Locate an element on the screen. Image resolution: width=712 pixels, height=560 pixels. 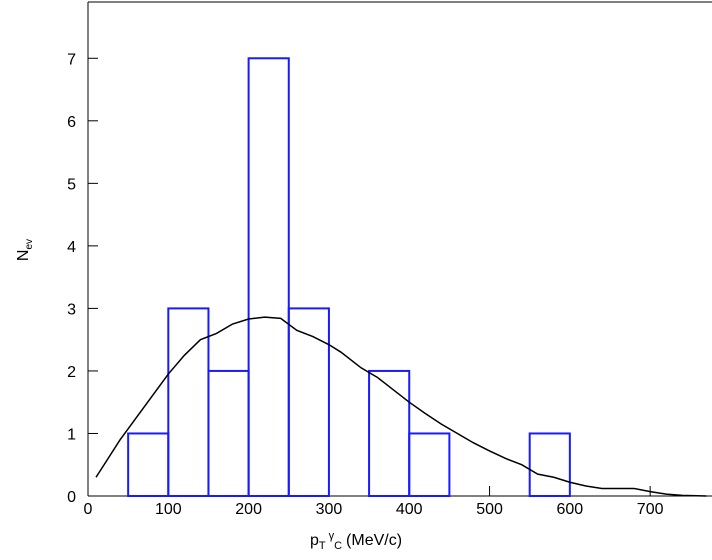
x-tick-label: 500 is located at coordinates (489, 509).